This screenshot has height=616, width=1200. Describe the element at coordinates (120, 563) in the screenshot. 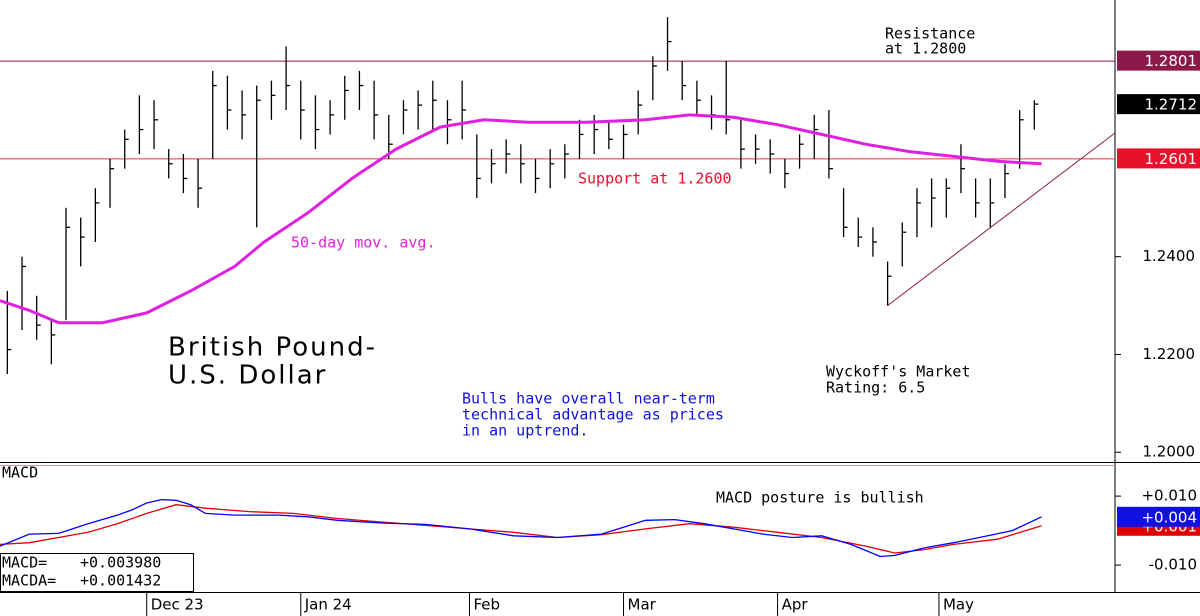

I see `readout-value: +0.003980` at that location.